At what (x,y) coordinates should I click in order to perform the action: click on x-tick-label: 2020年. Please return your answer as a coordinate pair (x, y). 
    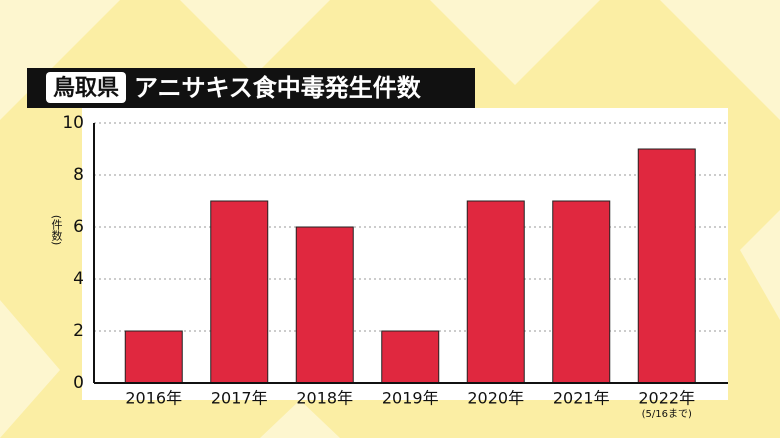
    Looking at the image, I should click on (495, 398).